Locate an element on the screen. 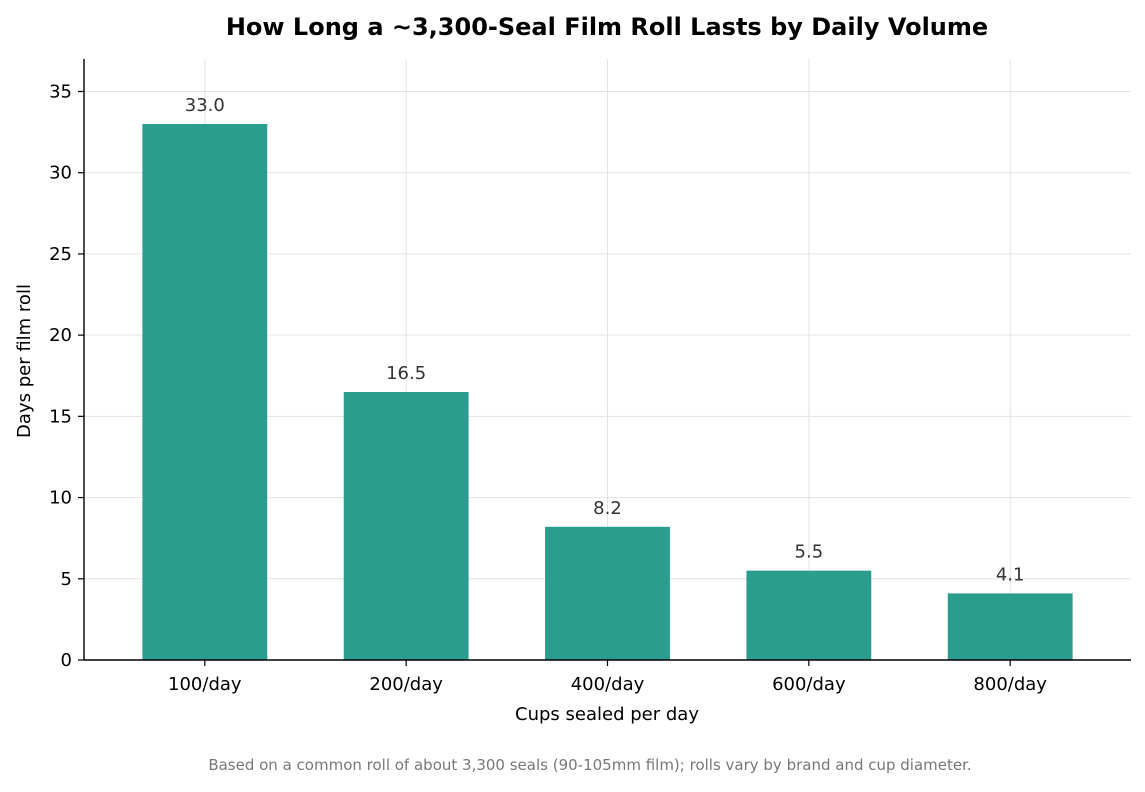 This screenshot has height=792, width=1145. x-axis-label: Cups sealed per day is located at coordinates (607, 714).